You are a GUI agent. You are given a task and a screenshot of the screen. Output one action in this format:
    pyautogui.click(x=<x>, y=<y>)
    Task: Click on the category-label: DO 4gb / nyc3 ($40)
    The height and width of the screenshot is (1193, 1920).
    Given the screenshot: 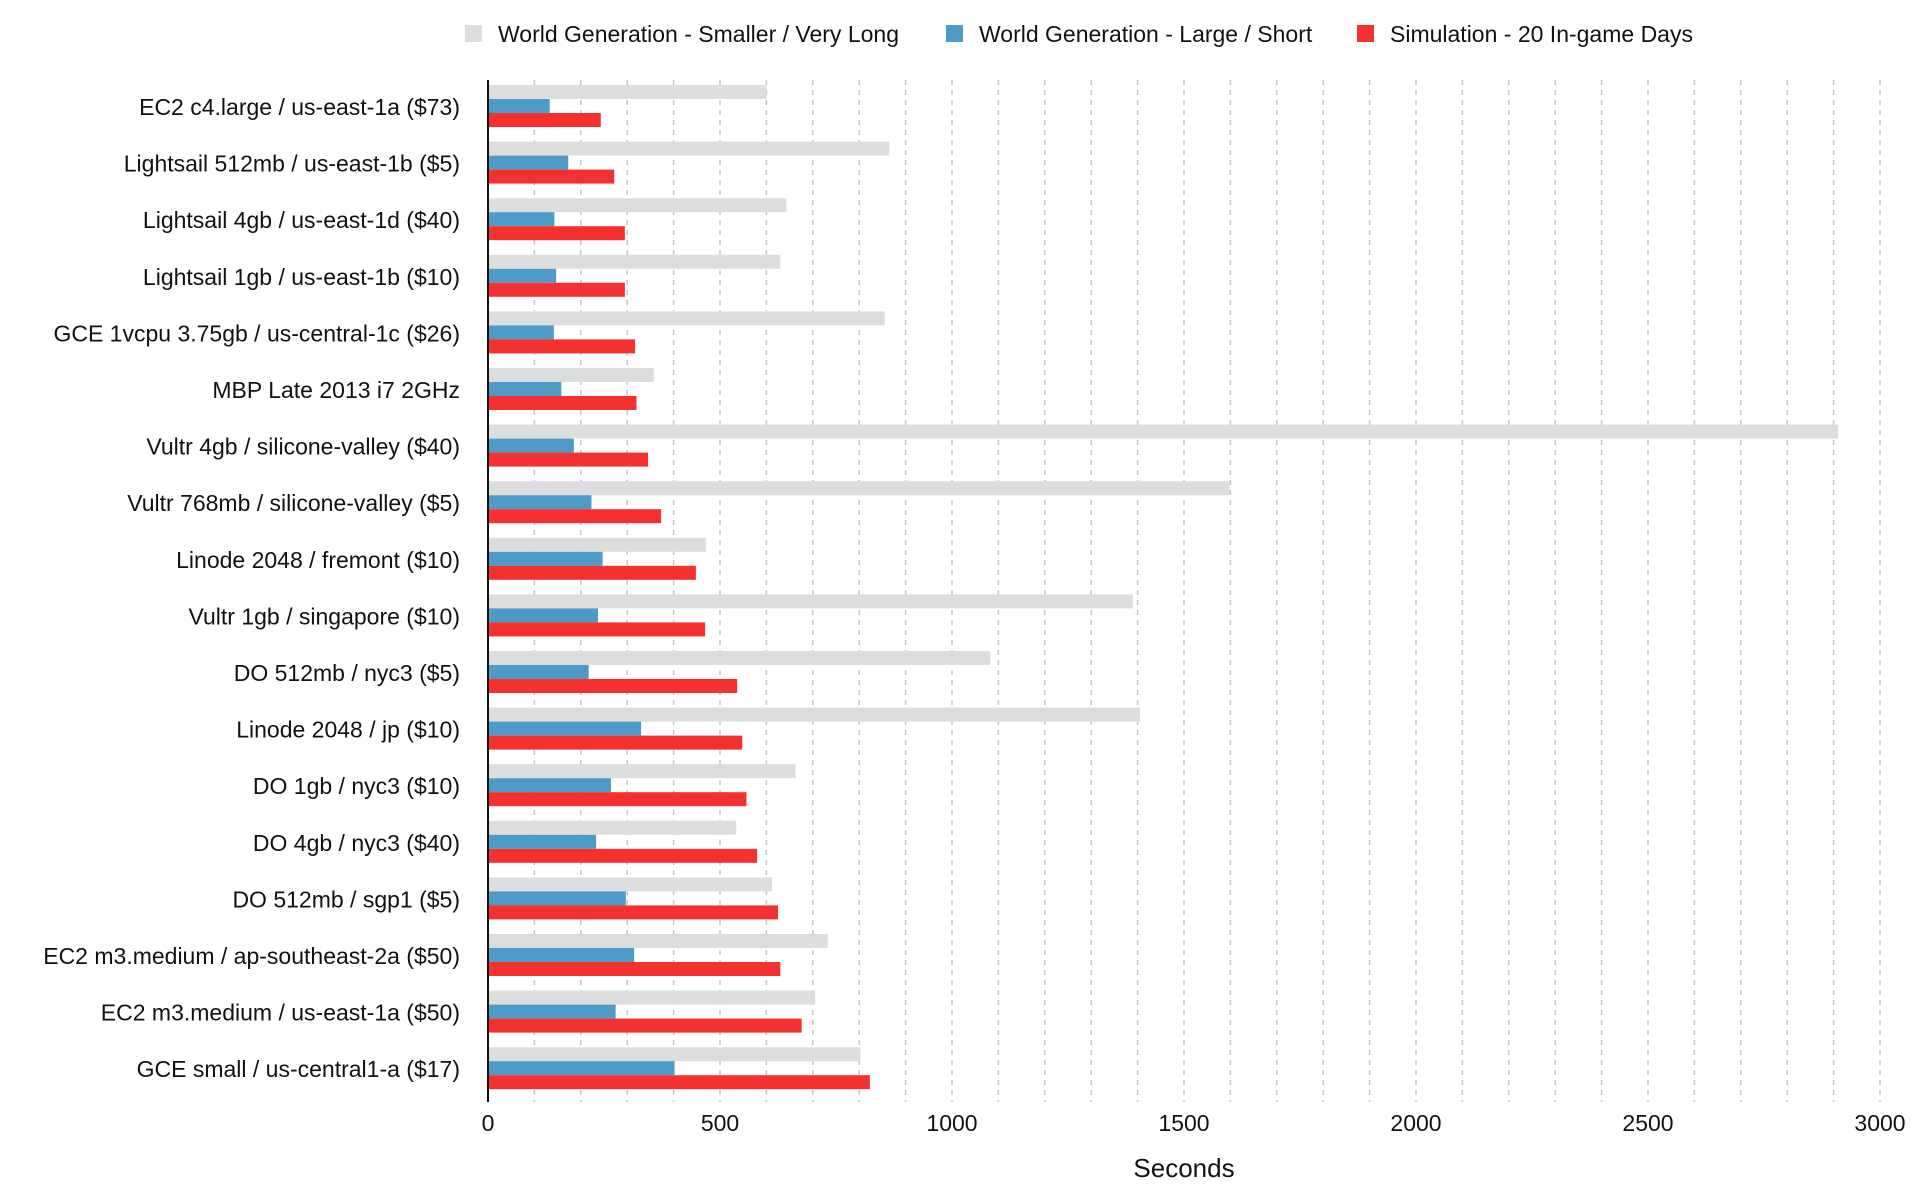 What is the action you would take?
    pyautogui.click(x=356, y=843)
    